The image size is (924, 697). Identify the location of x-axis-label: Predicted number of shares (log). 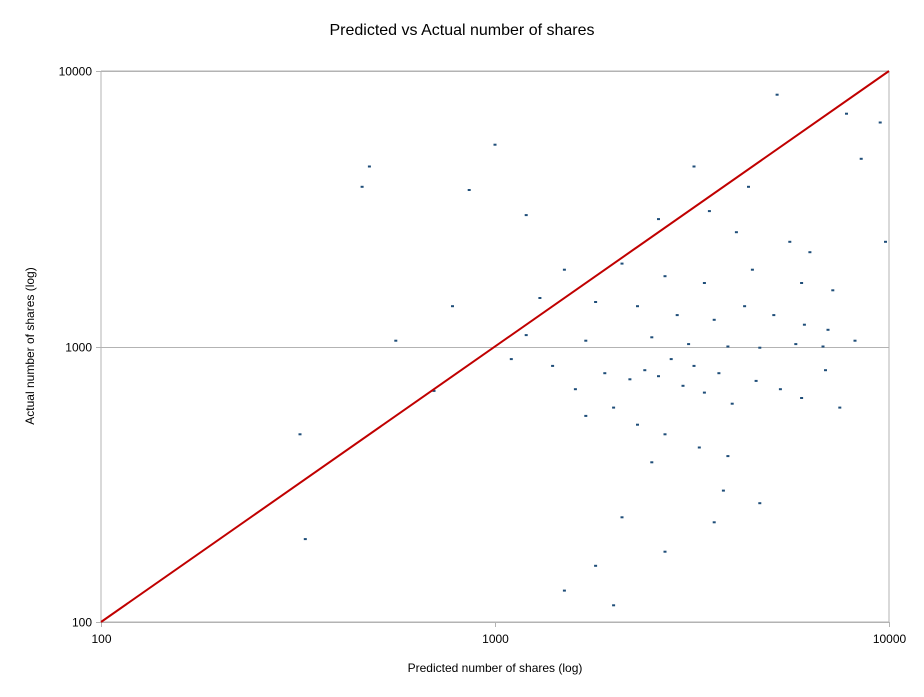
(495, 668).